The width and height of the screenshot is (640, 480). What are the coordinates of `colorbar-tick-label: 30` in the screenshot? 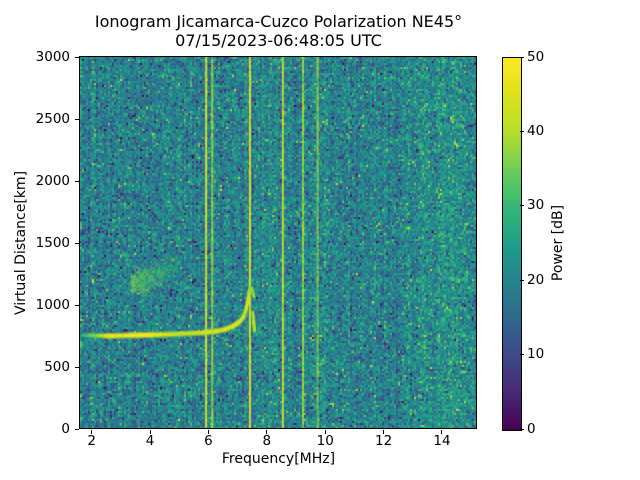 It's located at (536, 205).